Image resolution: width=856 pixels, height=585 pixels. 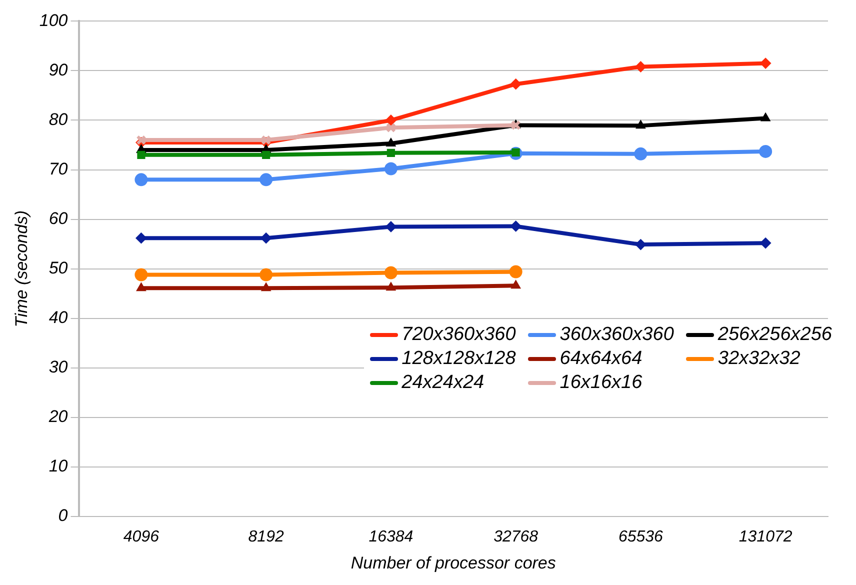 What do you see at coordinates (141, 537) in the screenshot?
I see `x-tick-label: 4096` at bounding box center [141, 537].